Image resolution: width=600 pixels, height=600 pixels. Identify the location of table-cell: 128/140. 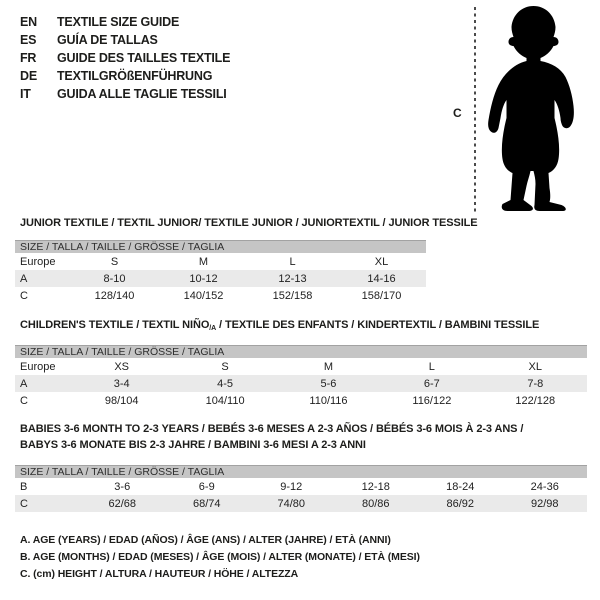
(114, 295).